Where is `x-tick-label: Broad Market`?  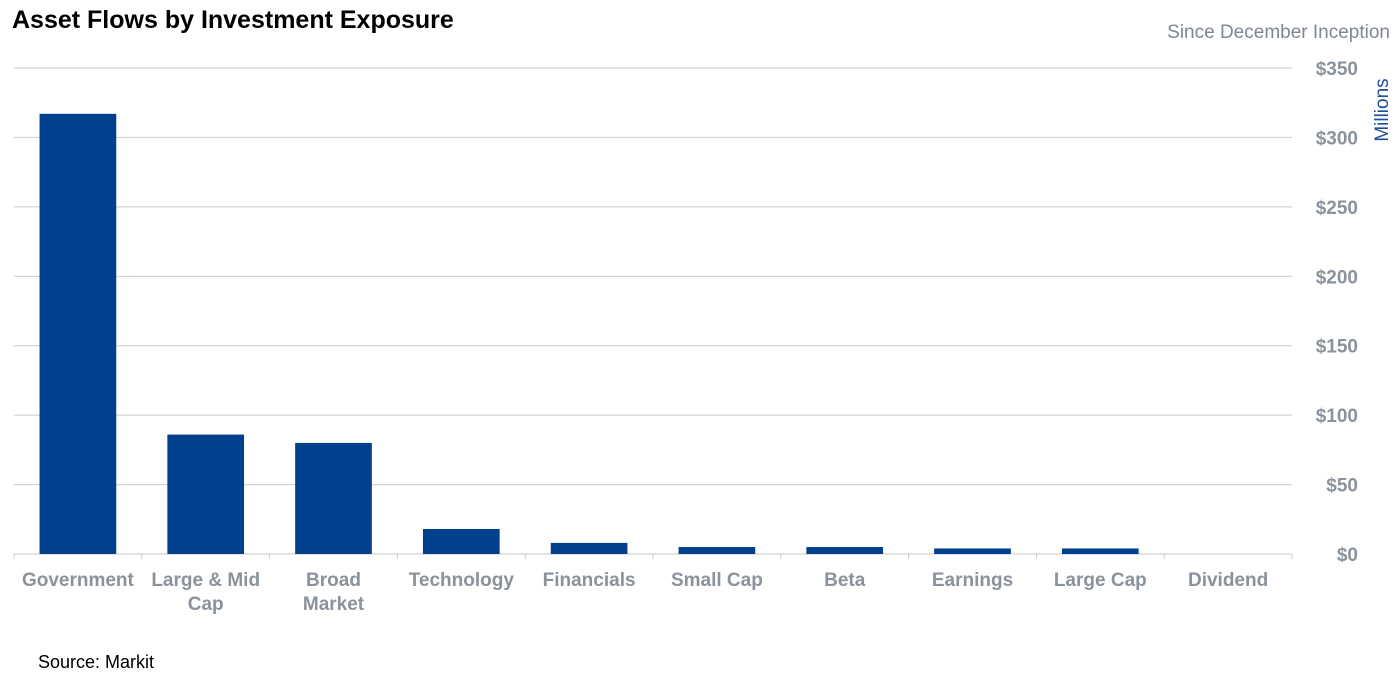
x-tick-label: Broad Market is located at coordinates (334, 592).